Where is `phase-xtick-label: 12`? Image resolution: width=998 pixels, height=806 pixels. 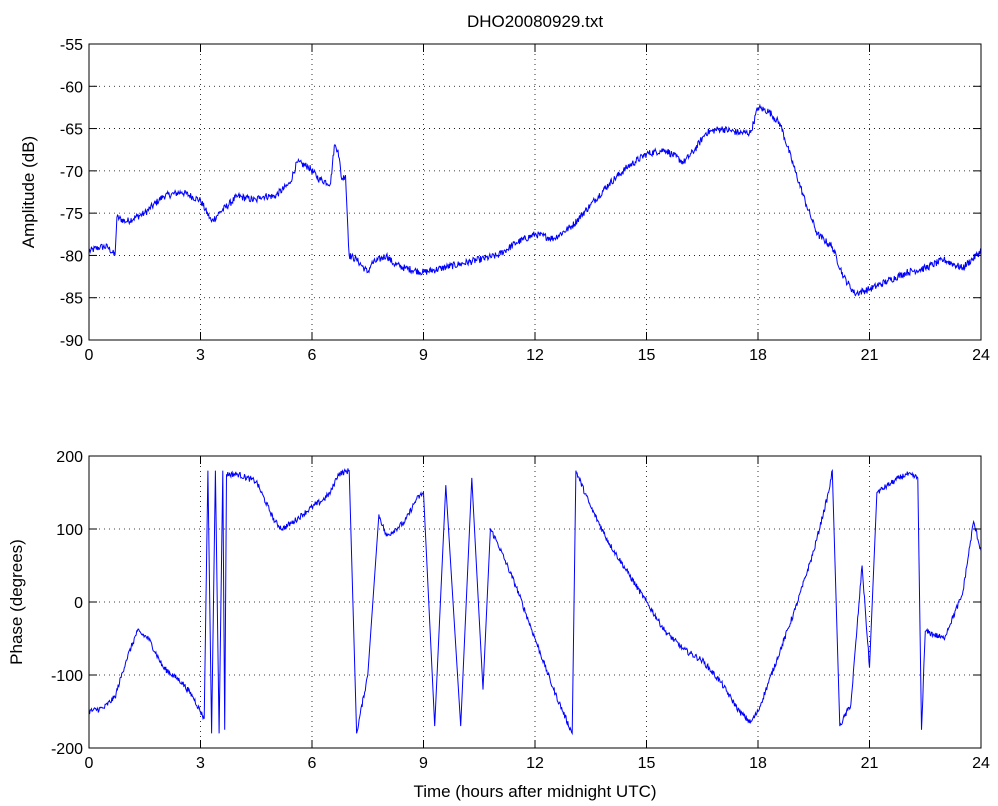 phase-xtick-label: 12 is located at coordinates (535, 763).